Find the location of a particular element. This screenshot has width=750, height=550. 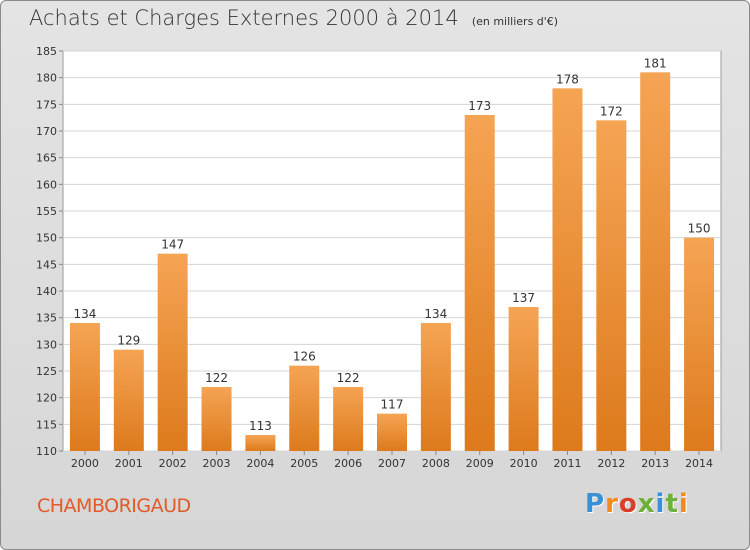

y-tick-label: 130 is located at coordinates (46, 344).